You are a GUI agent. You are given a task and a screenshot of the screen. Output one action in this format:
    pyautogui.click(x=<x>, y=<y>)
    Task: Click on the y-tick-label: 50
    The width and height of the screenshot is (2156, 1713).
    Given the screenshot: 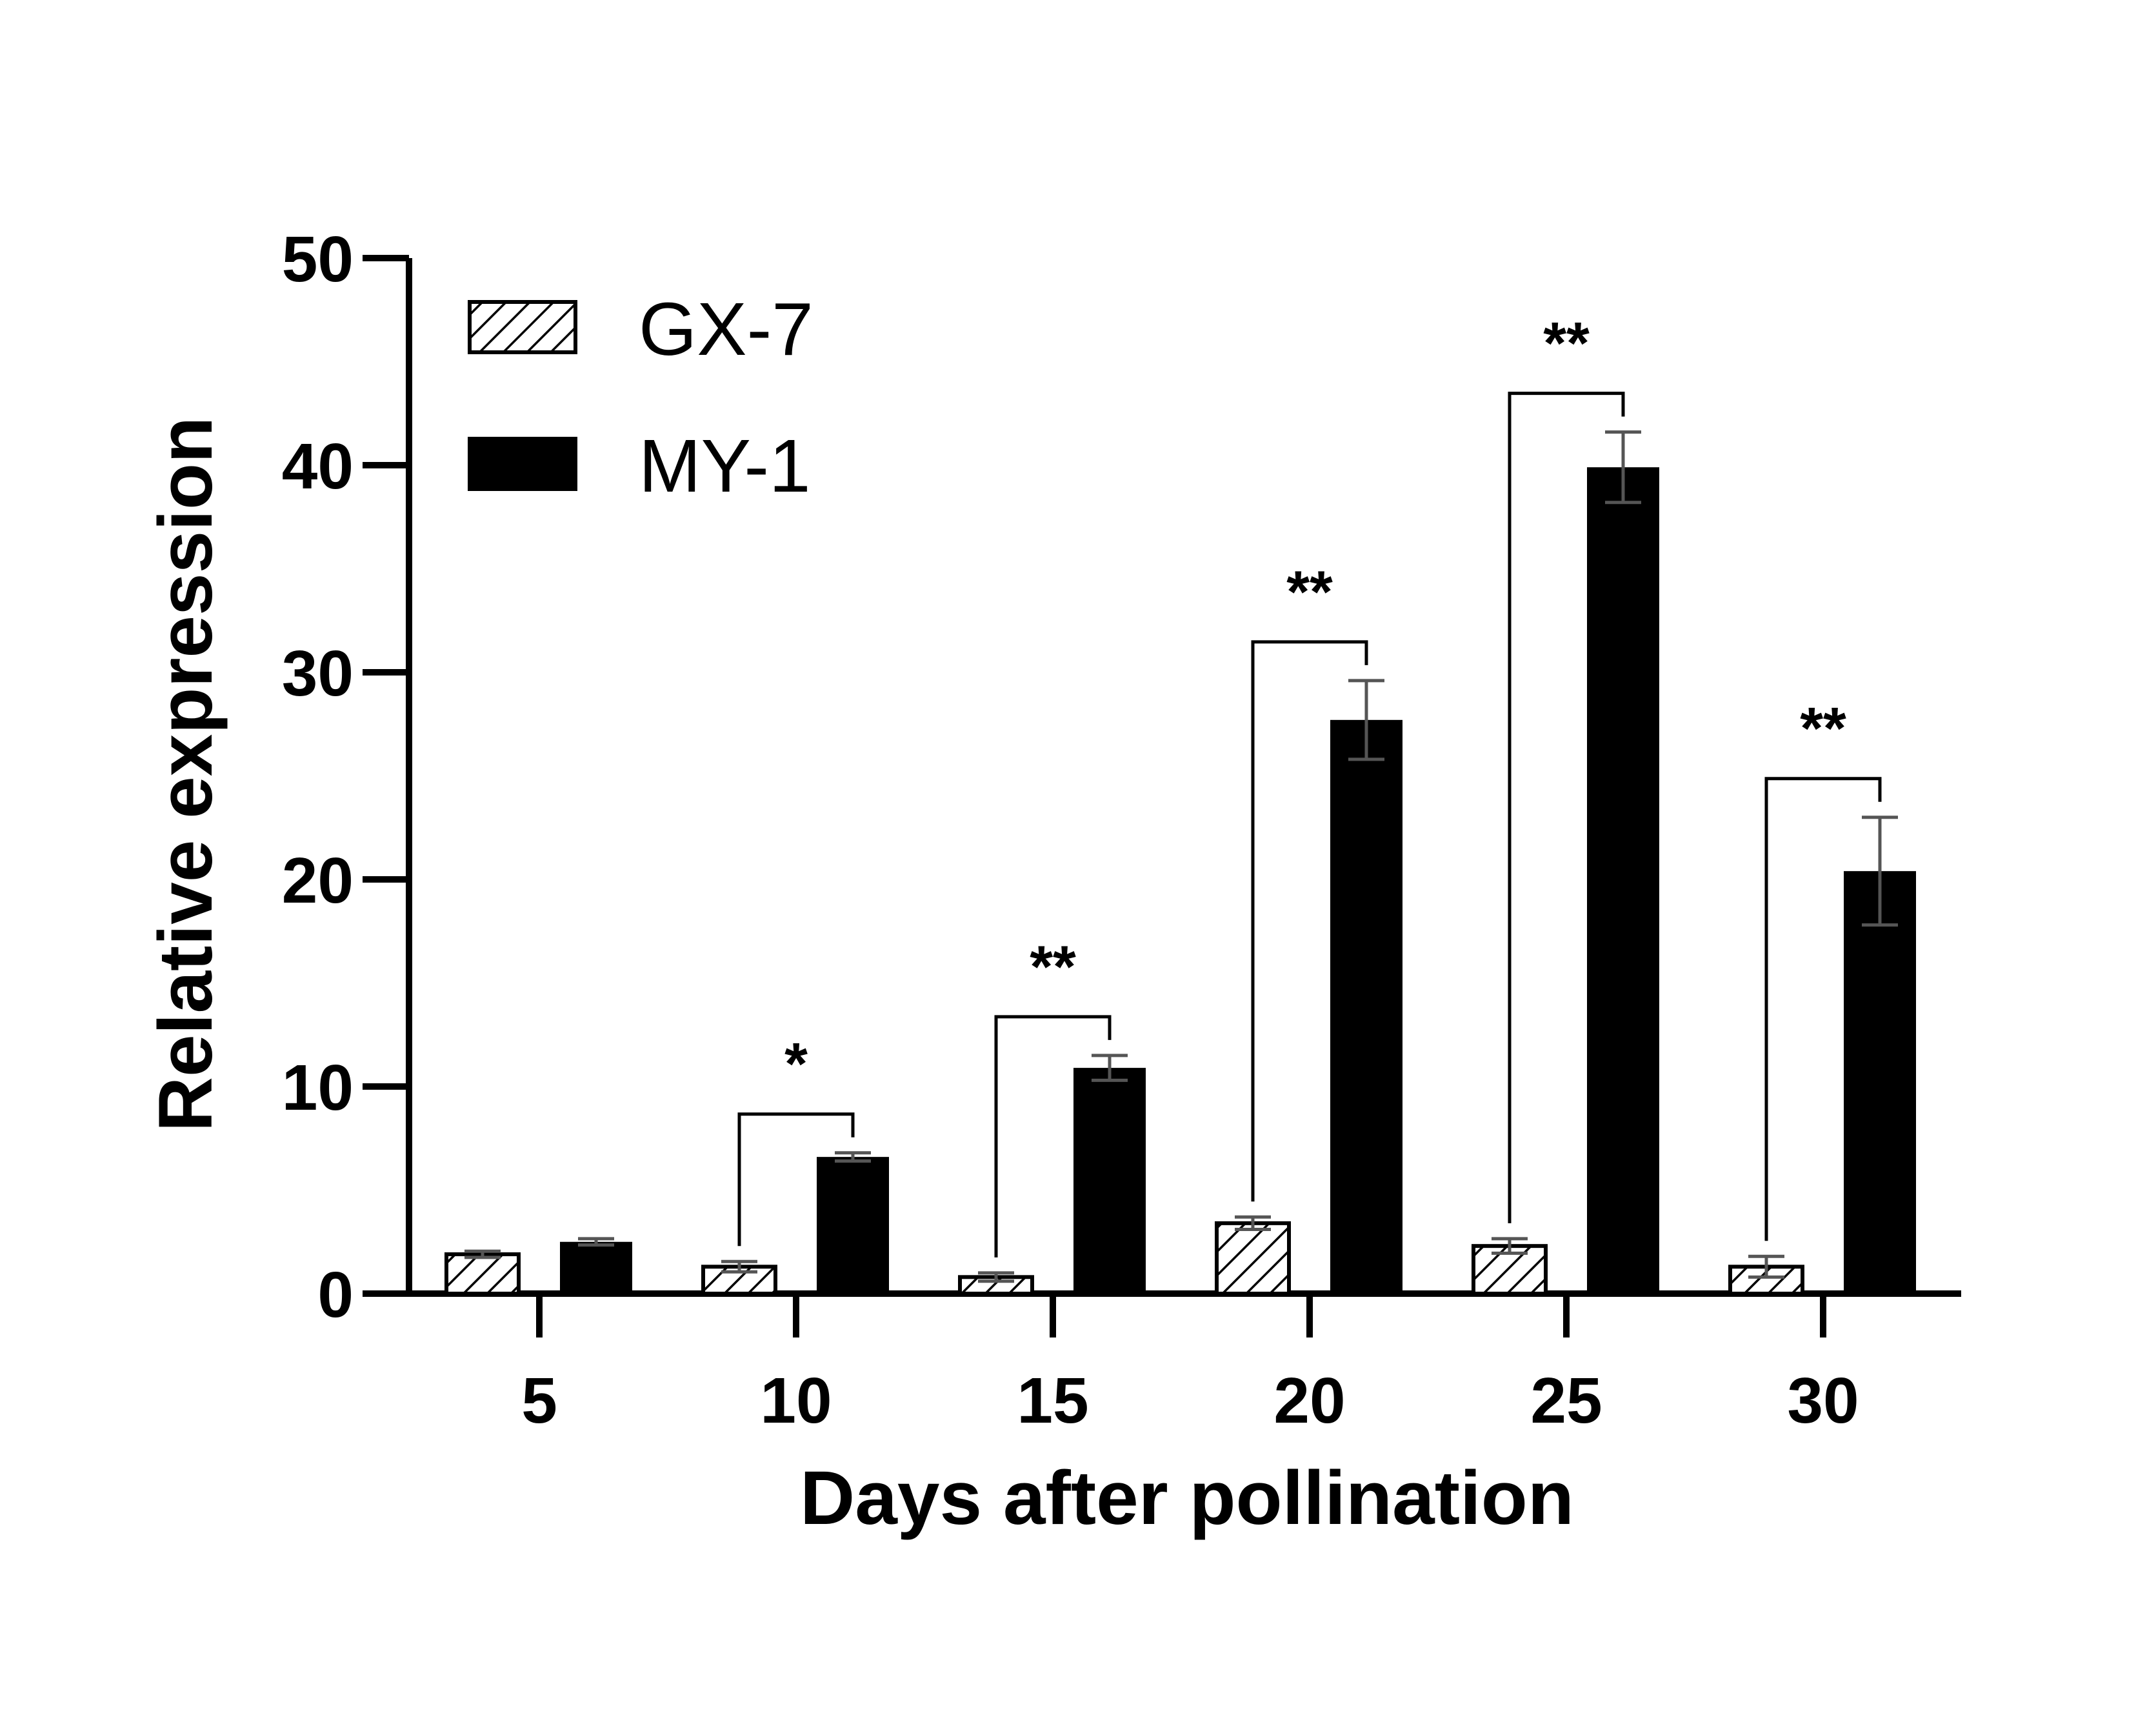 What is the action you would take?
    pyautogui.click(x=318, y=259)
    